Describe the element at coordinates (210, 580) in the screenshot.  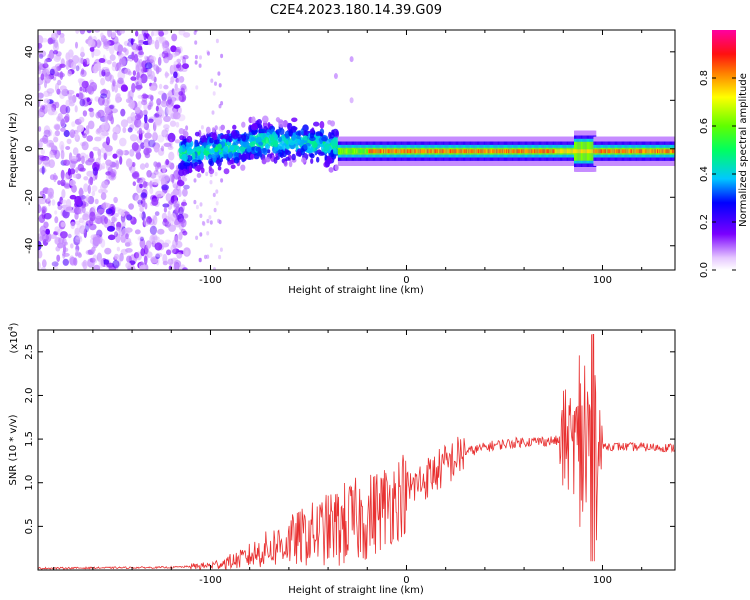
I see `x-tick-label: -100` at that location.